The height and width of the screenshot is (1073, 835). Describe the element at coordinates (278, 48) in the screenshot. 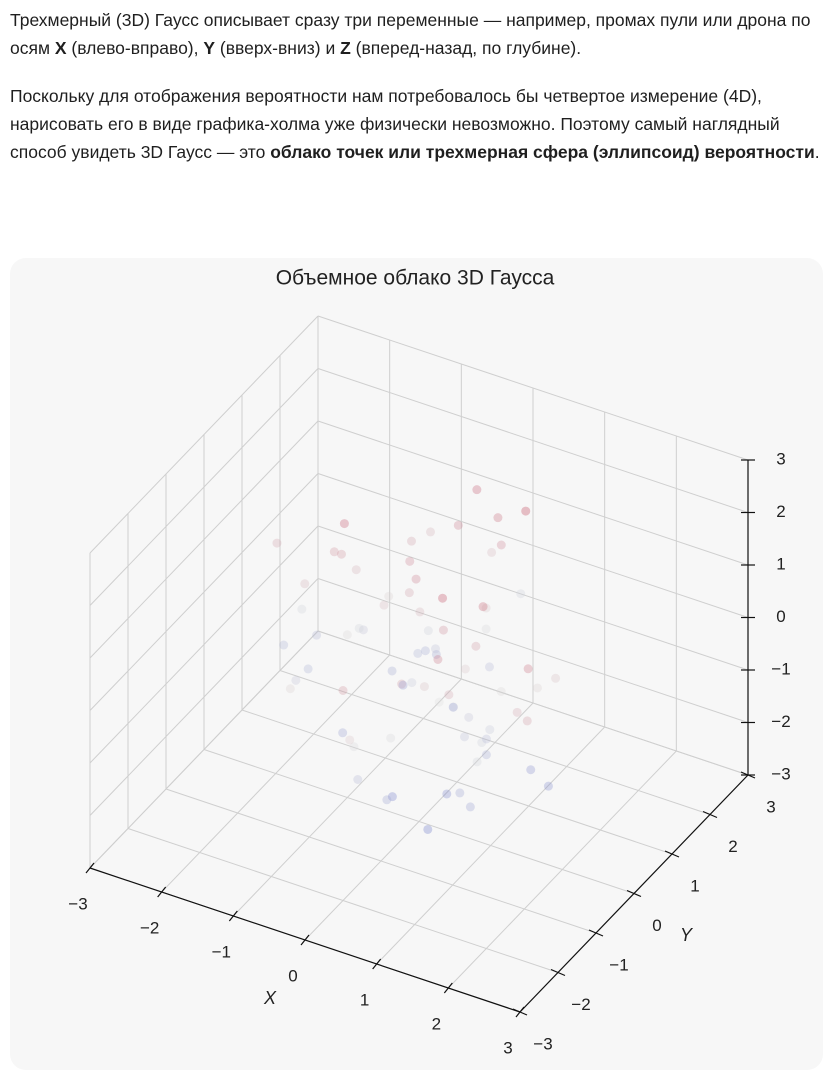

I see `text-run: (вверх-вниз) и` at that location.